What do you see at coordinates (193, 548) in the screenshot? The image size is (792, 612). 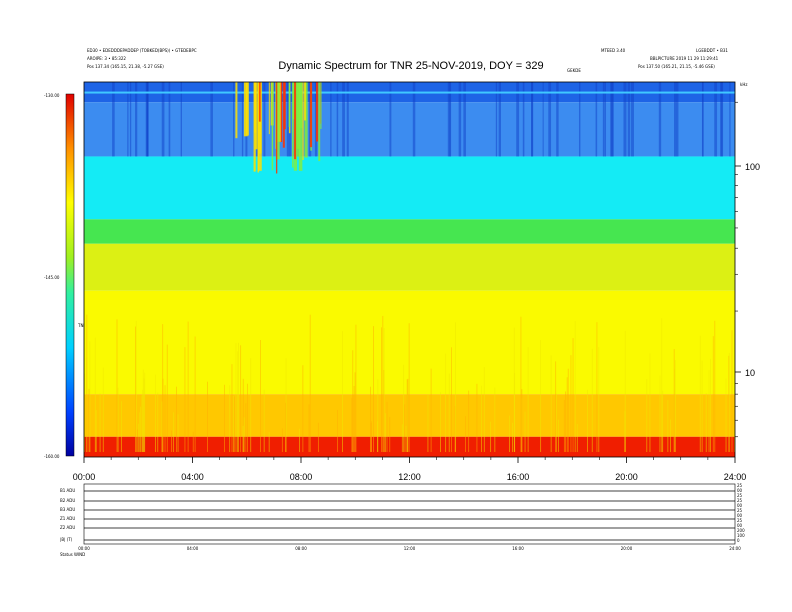 I see `aux-x-tick-label: 04:00` at bounding box center [193, 548].